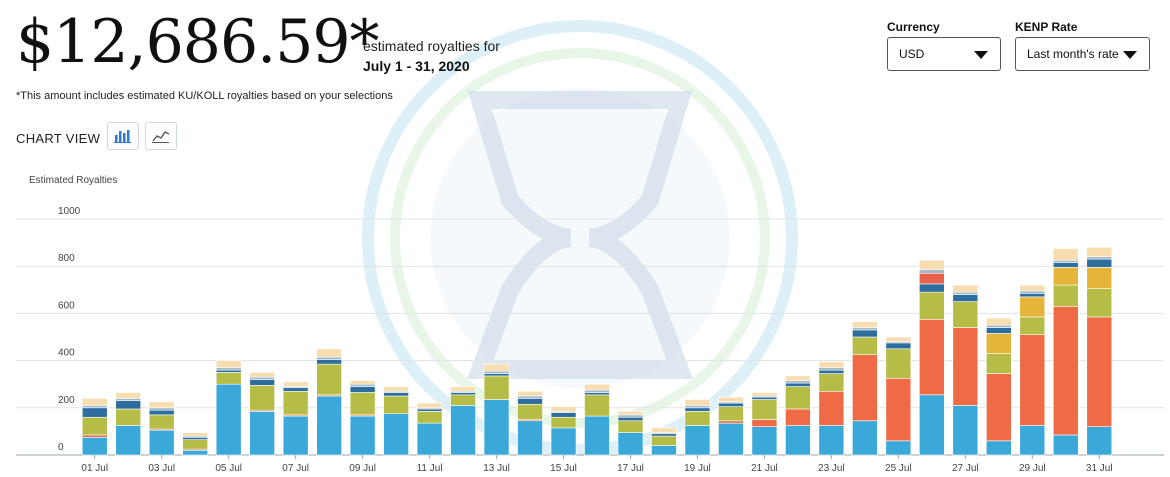  What do you see at coordinates (73, 180) in the screenshot?
I see `y-axis-title: Estimated Royalties` at bounding box center [73, 180].